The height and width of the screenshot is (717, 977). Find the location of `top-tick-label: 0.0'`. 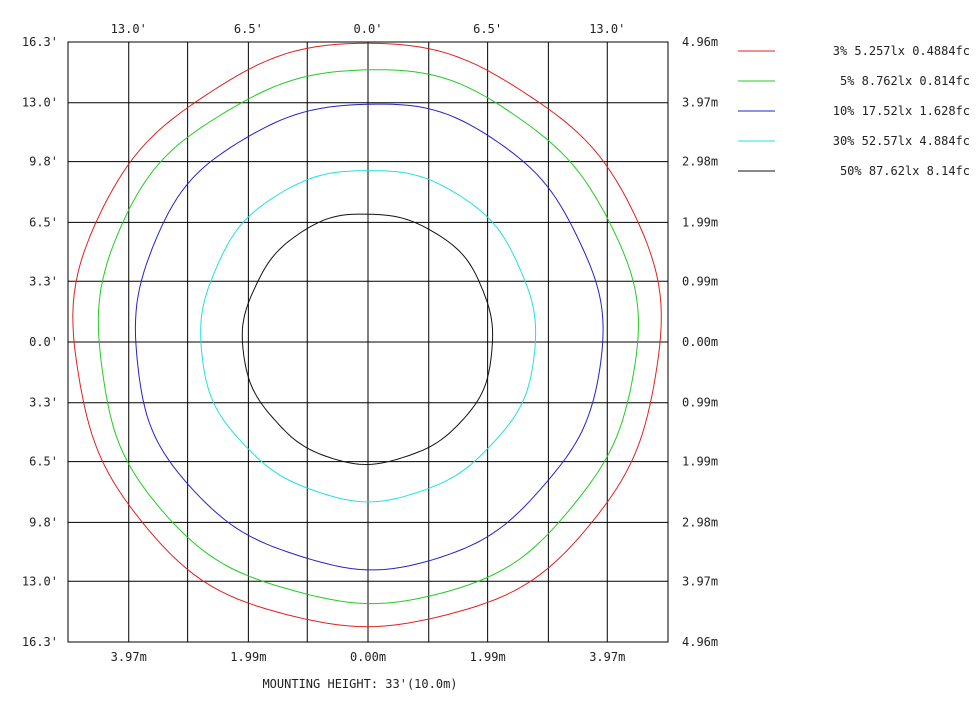

top-tick-label: 0.0' is located at coordinates (368, 29).